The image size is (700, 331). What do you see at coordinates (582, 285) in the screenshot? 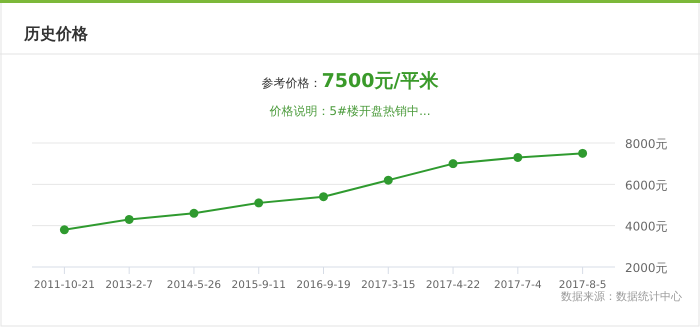
I see `x-tick-label: 2017-8-5` at bounding box center [582, 285].